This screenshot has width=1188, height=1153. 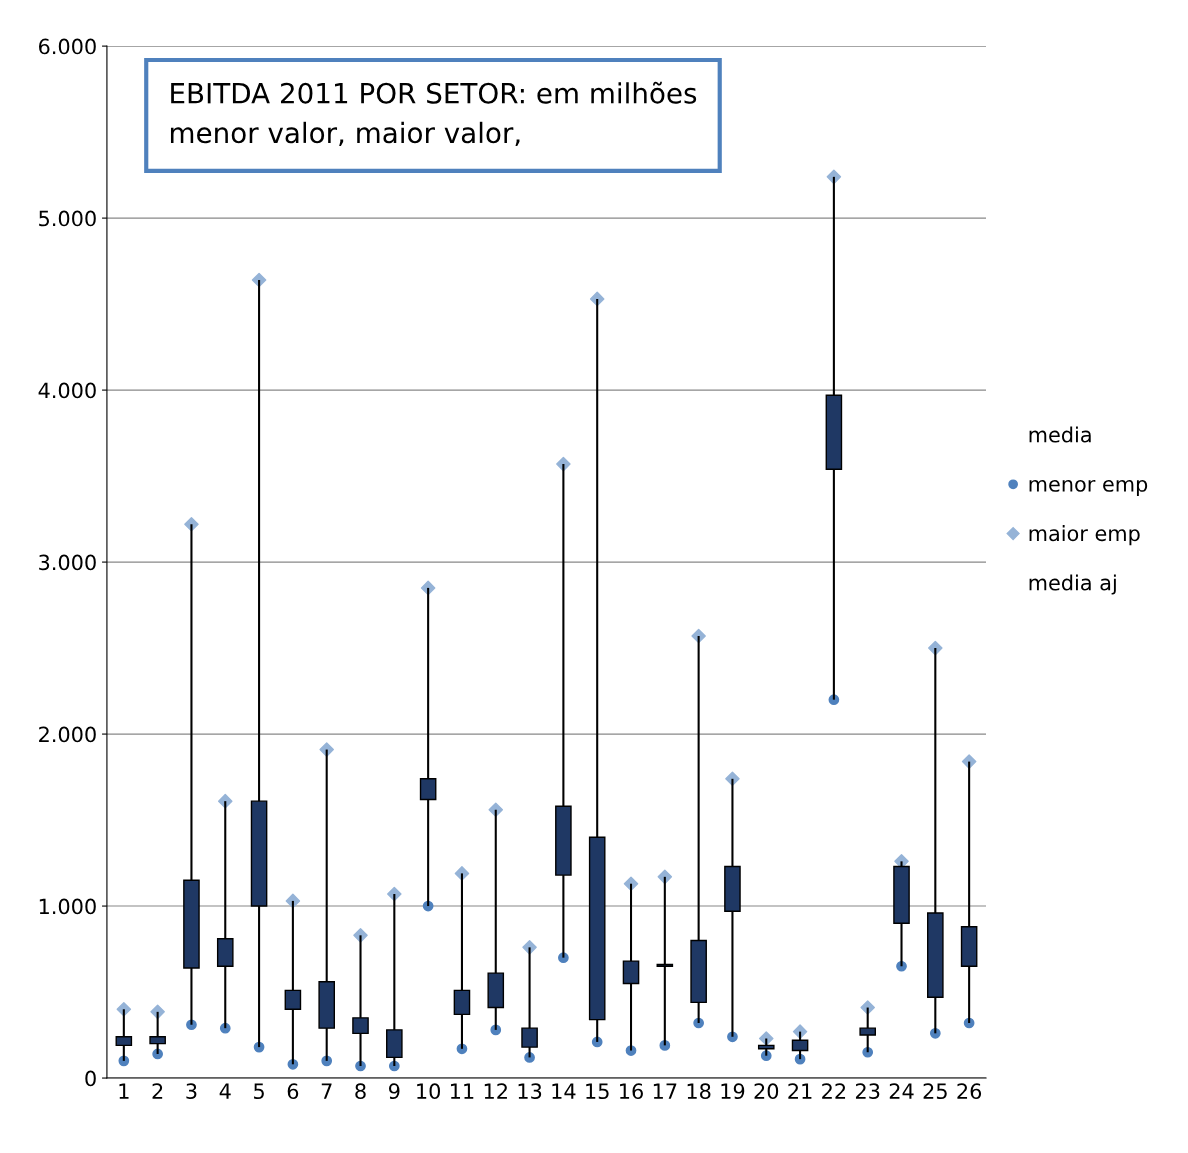 What do you see at coordinates (834, 1091) in the screenshot?
I see `x-tick-label: 22` at bounding box center [834, 1091].